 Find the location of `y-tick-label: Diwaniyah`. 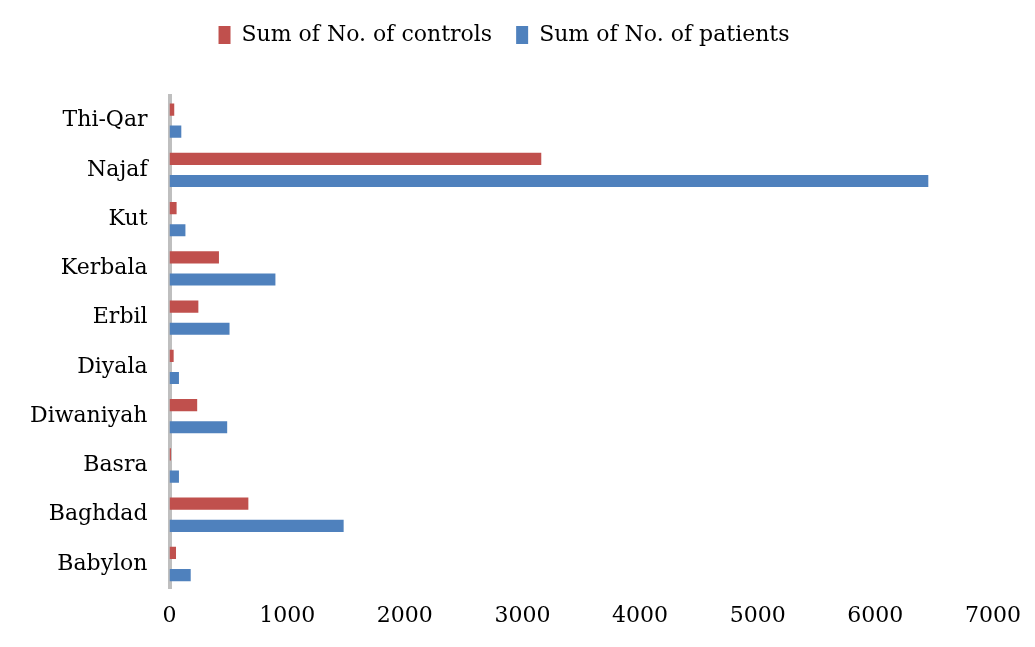

y-tick-label: Diwaniyah is located at coordinates (88, 414).